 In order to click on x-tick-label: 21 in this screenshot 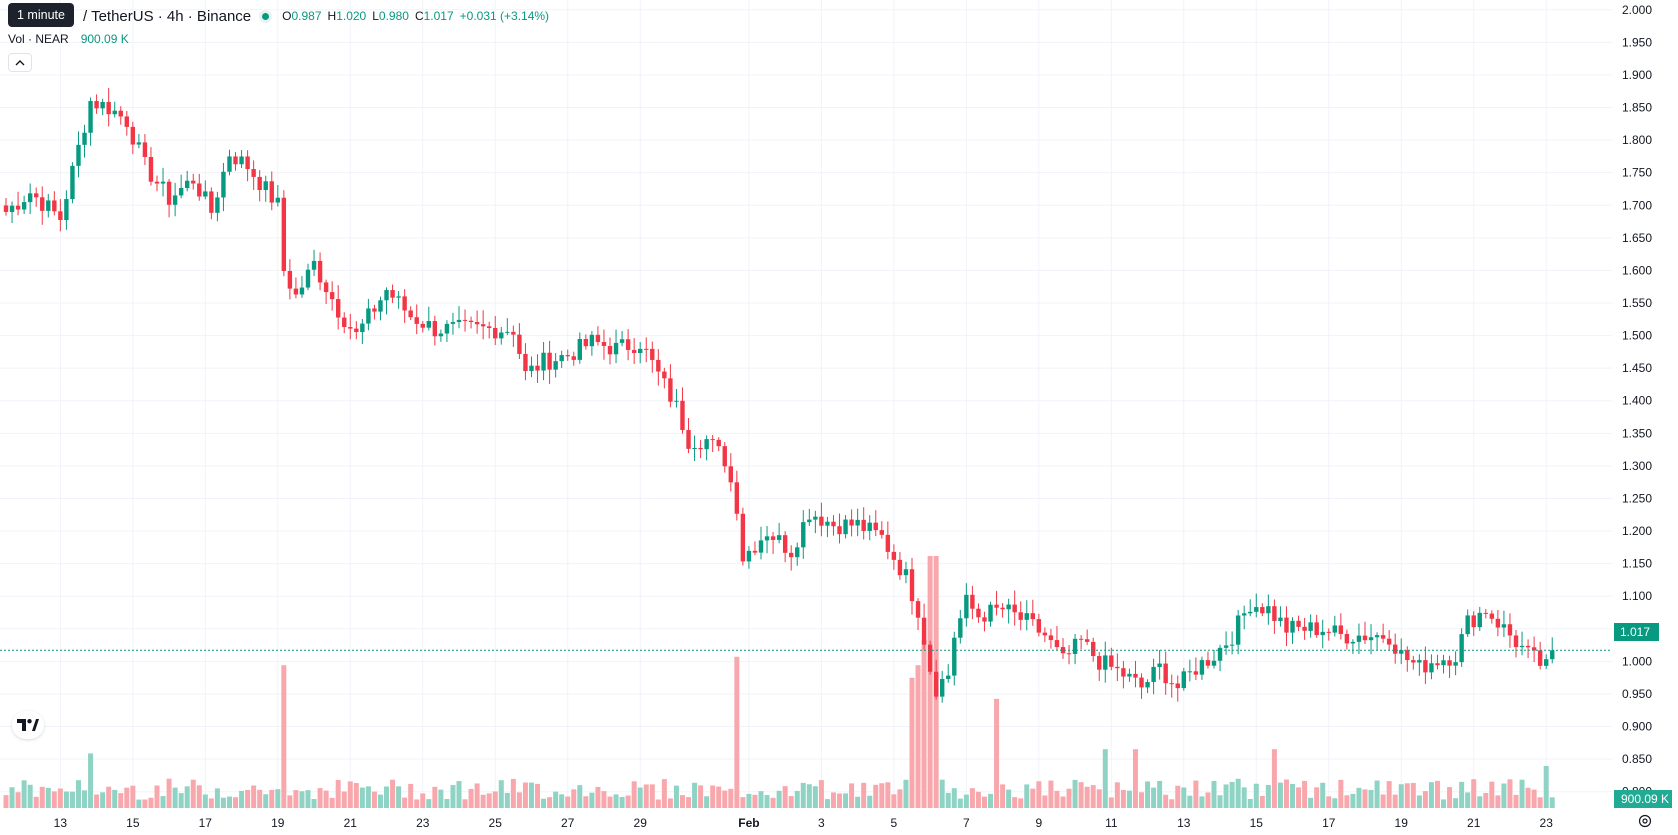, I will do `click(1474, 823)`.